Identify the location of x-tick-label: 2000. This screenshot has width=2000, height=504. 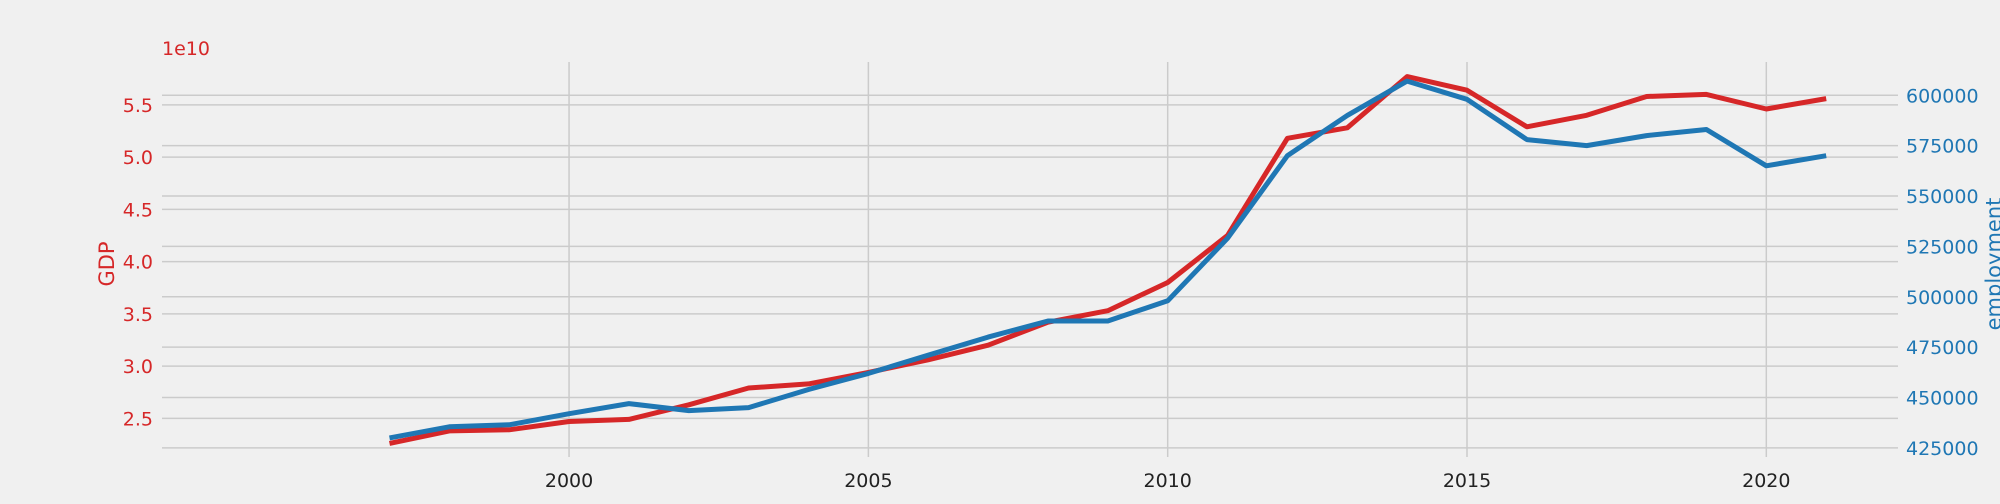
(569, 481).